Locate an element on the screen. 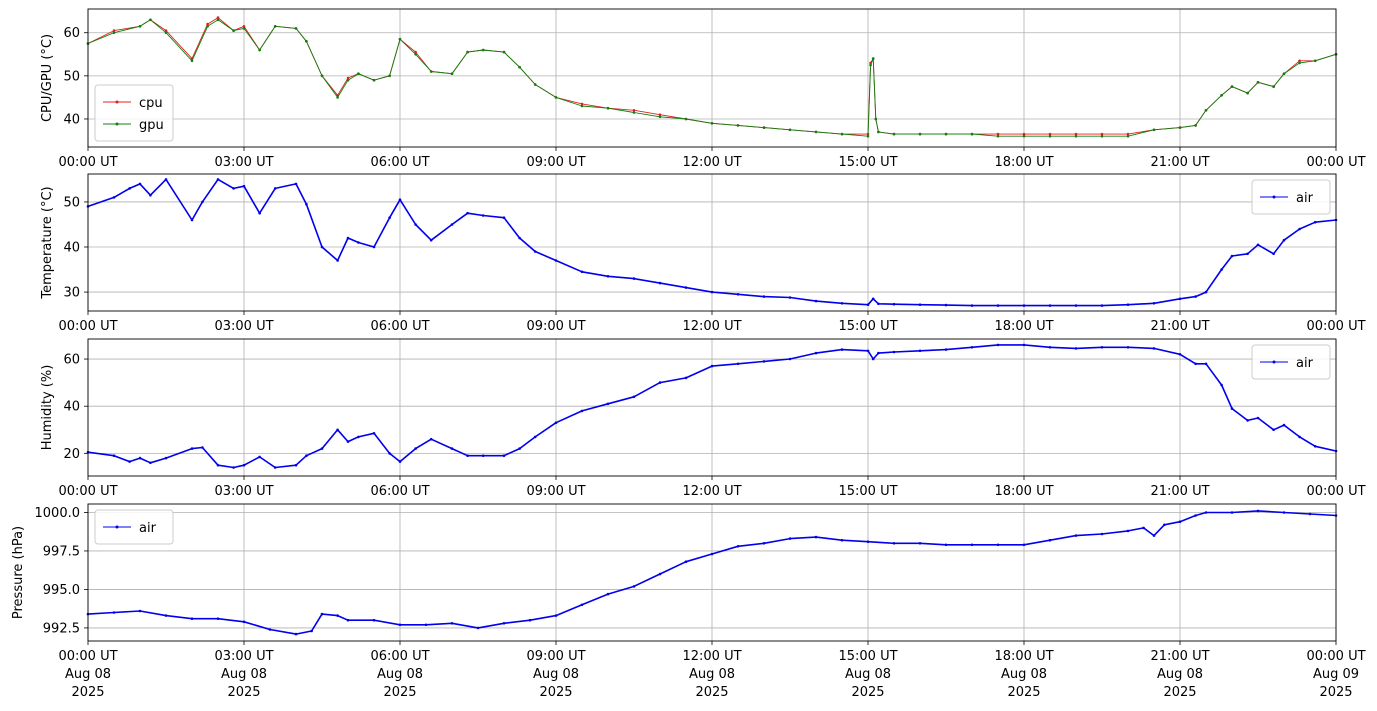  legend: cpu gpu is located at coordinates (134, 113).